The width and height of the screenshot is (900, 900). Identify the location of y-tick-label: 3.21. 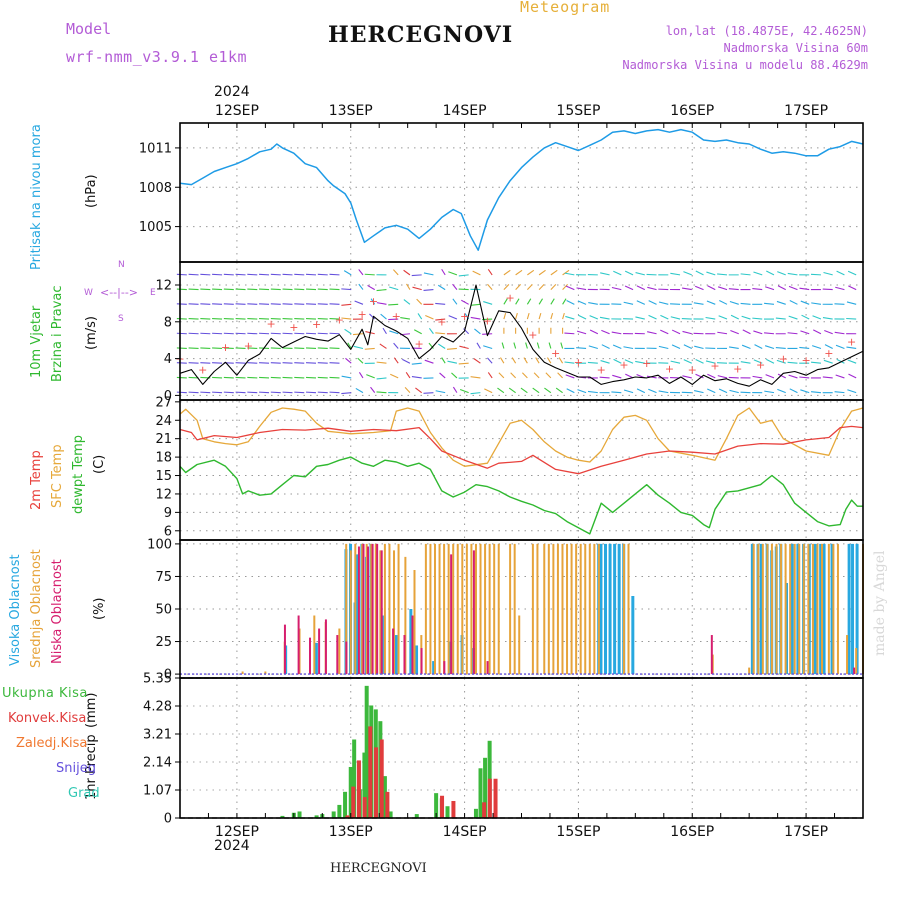
(157, 735).